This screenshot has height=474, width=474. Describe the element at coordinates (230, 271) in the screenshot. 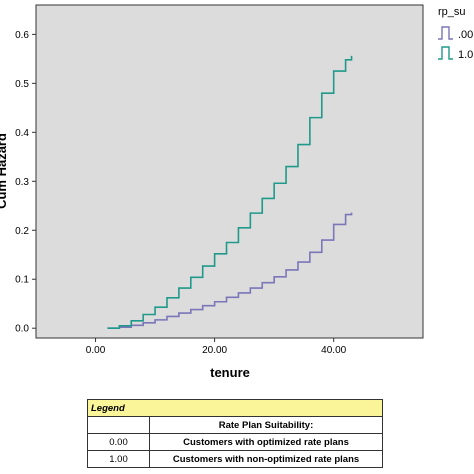

I see `series-line` at that location.